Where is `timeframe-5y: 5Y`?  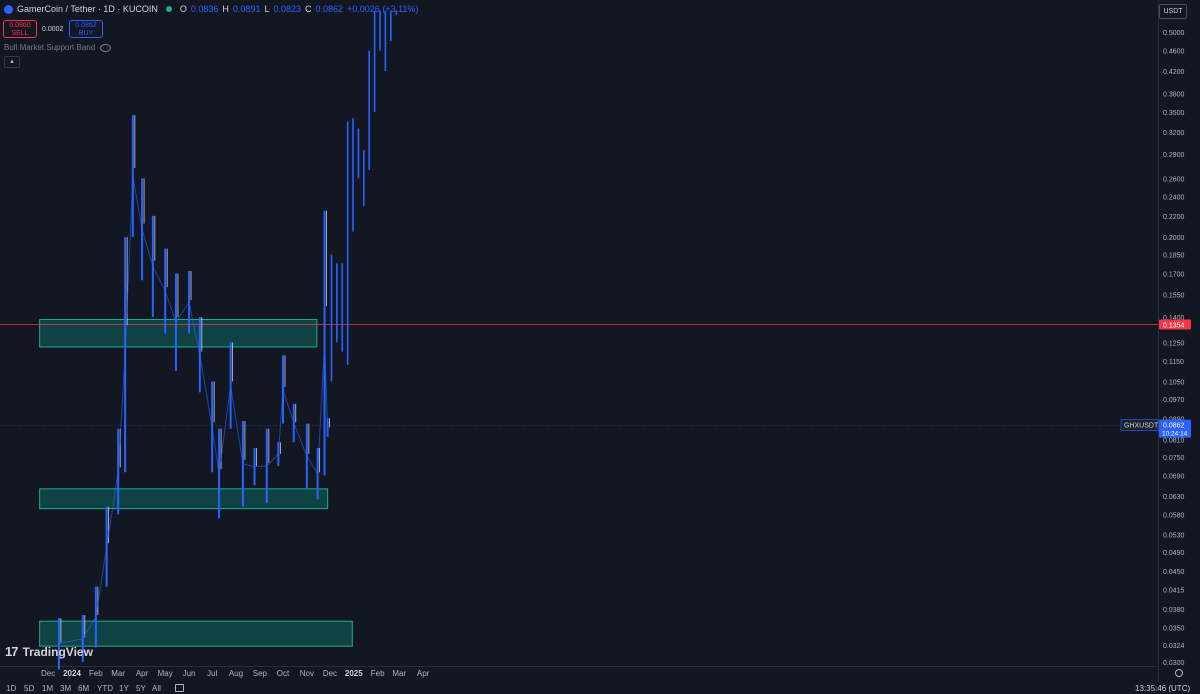
timeframe-5y: 5Y is located at coordinates (141, 688).